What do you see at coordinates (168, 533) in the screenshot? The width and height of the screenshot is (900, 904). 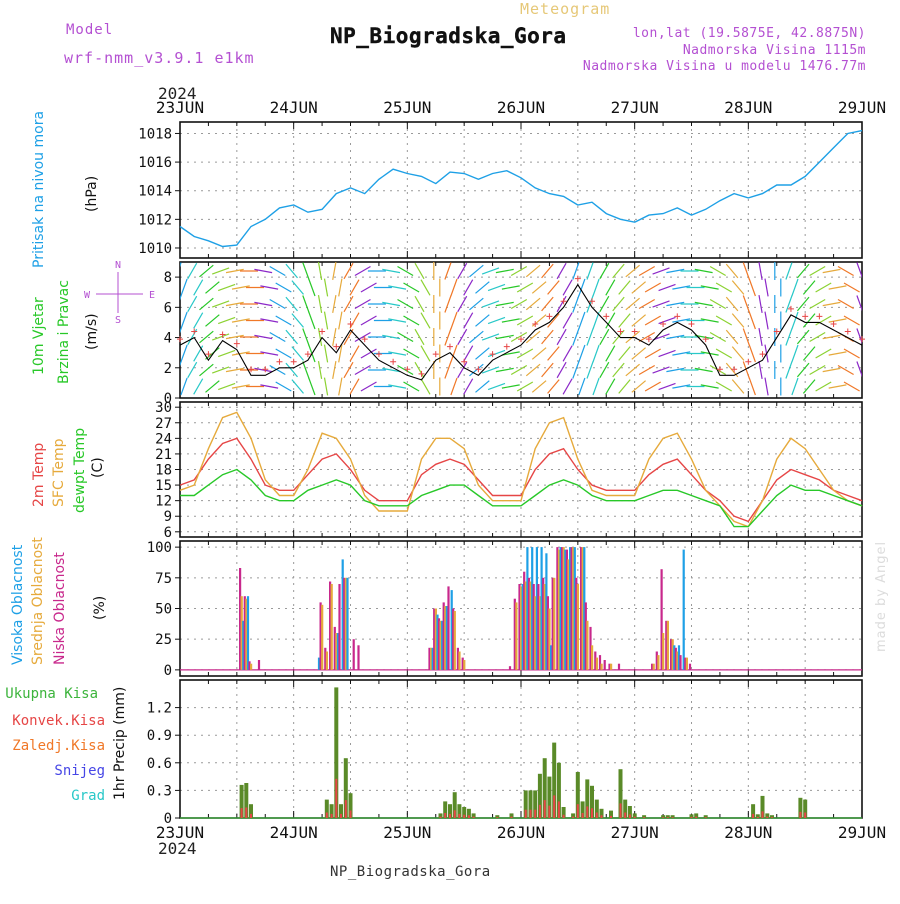 I see `ytick-label: 6` at bounding box center [168, 533].